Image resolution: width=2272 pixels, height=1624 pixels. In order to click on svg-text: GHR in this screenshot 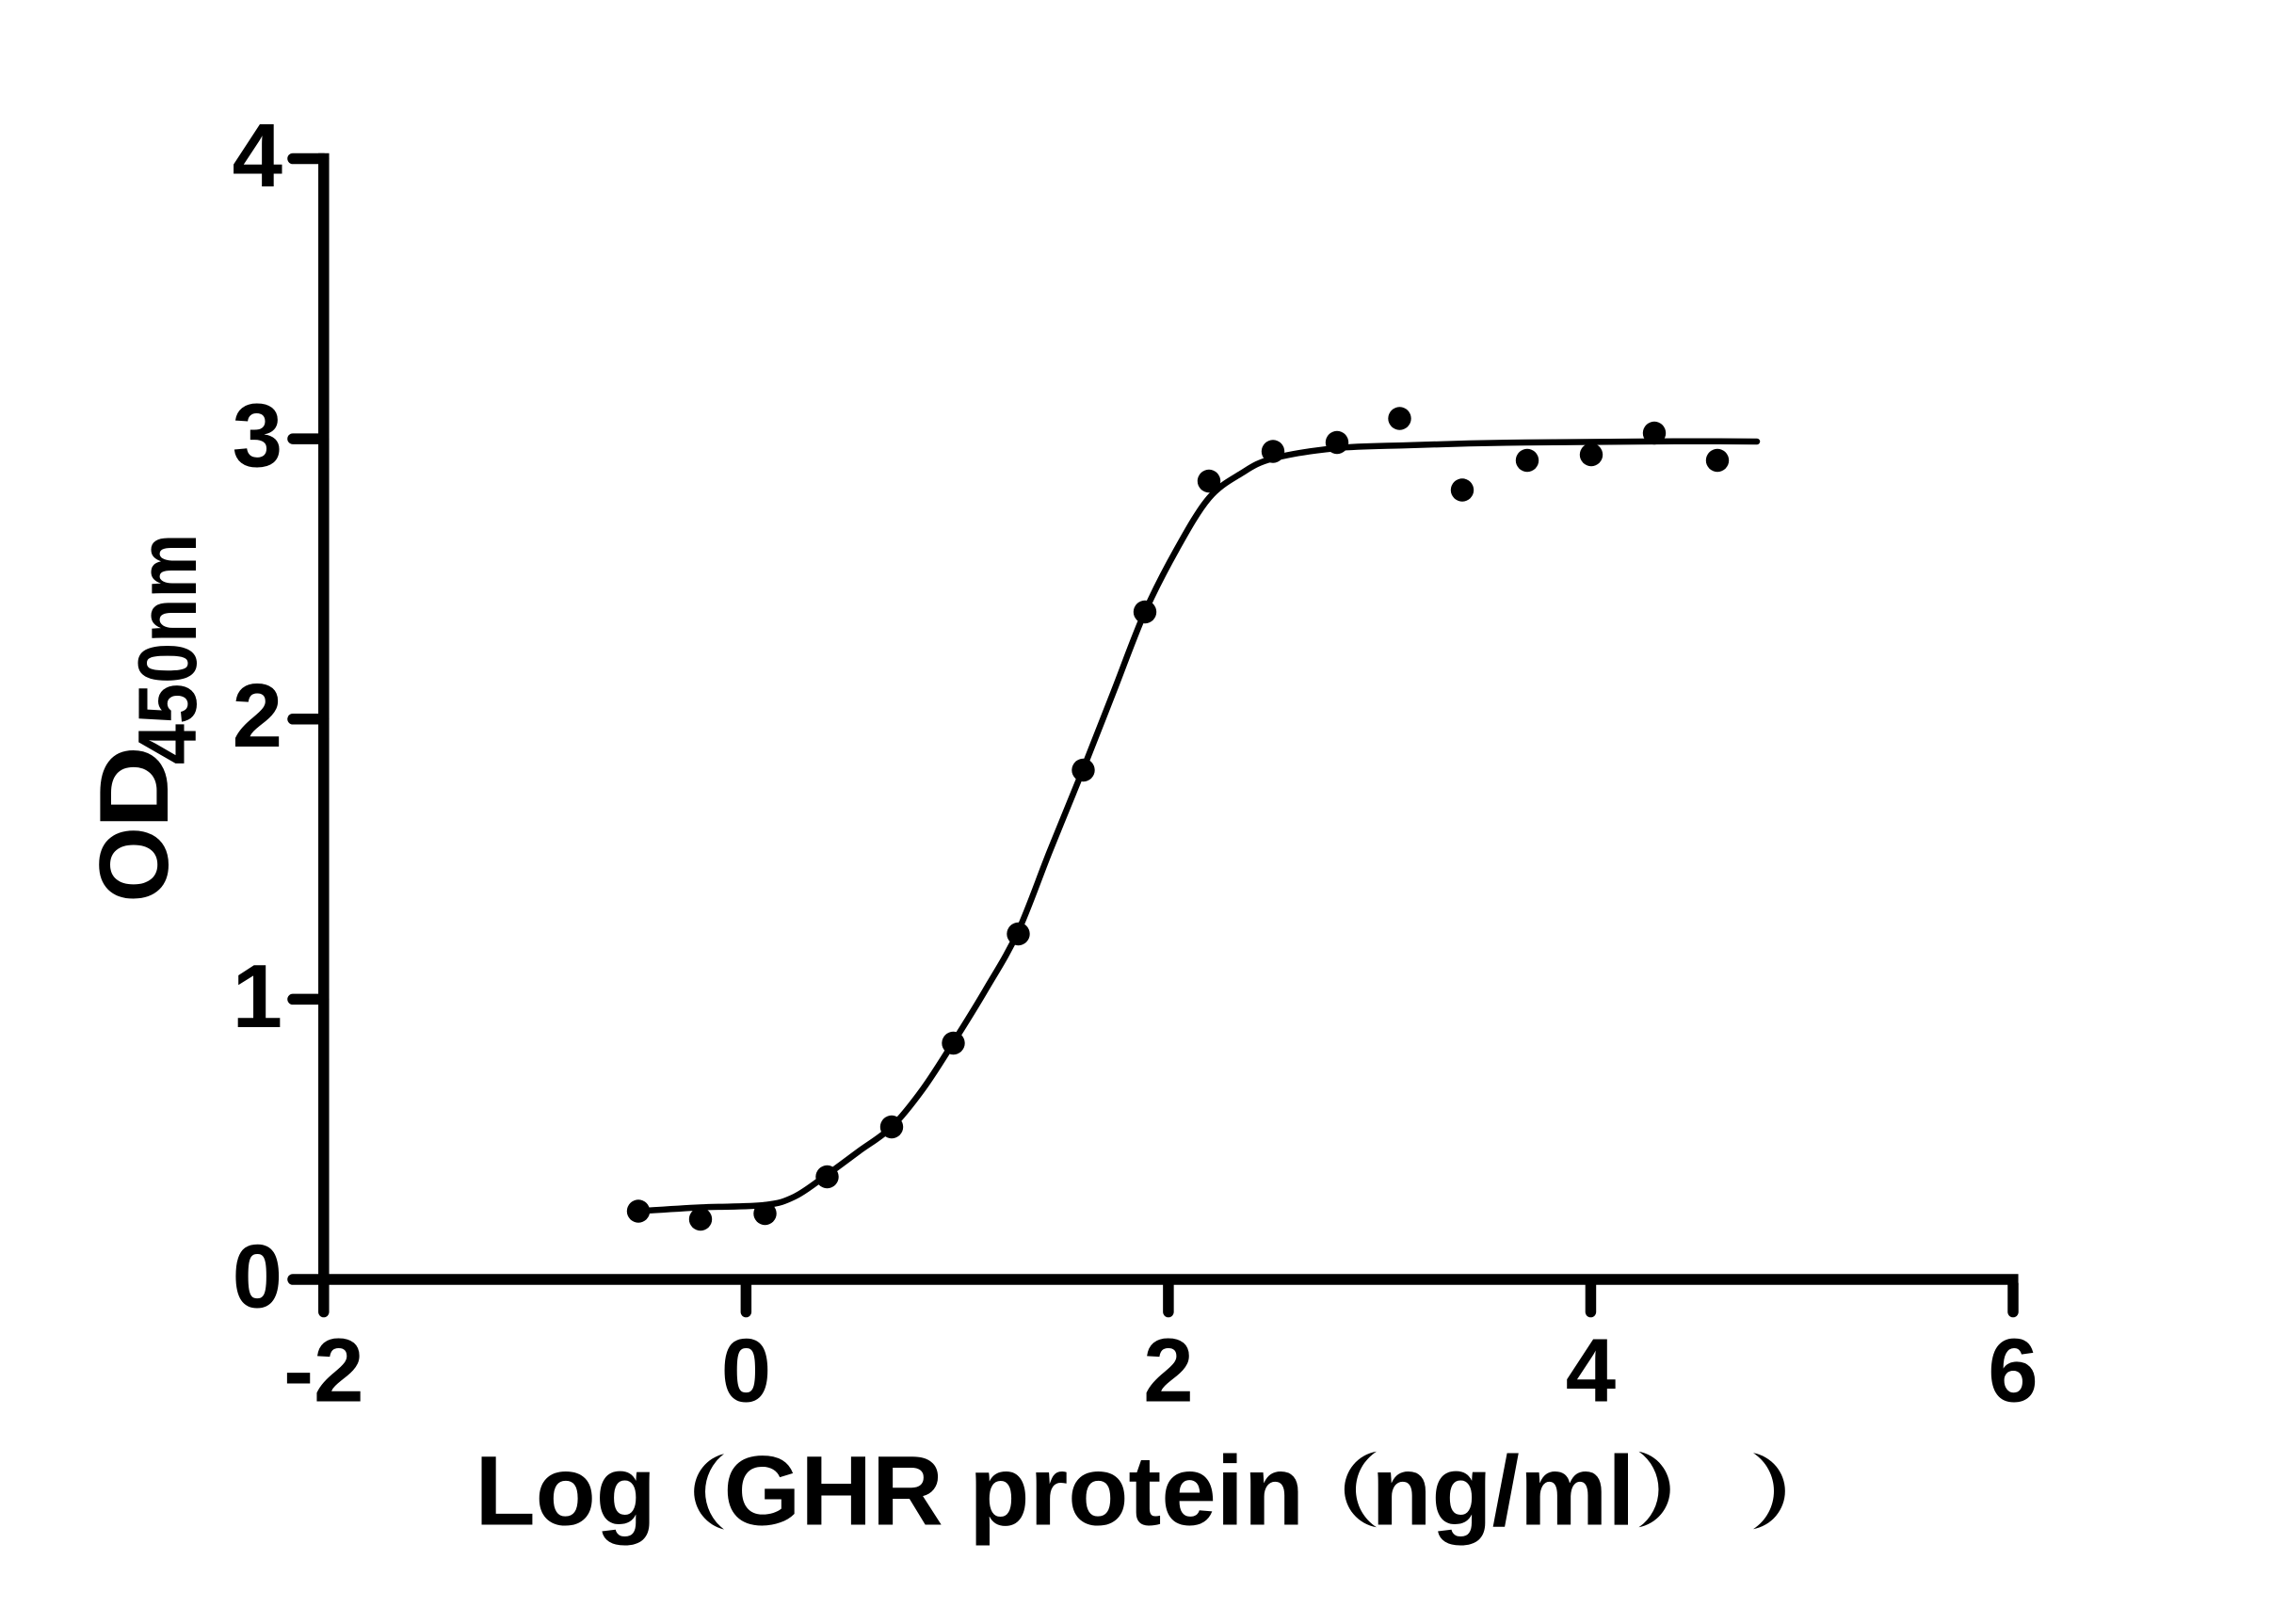, I will do `click(833, 1492)`.